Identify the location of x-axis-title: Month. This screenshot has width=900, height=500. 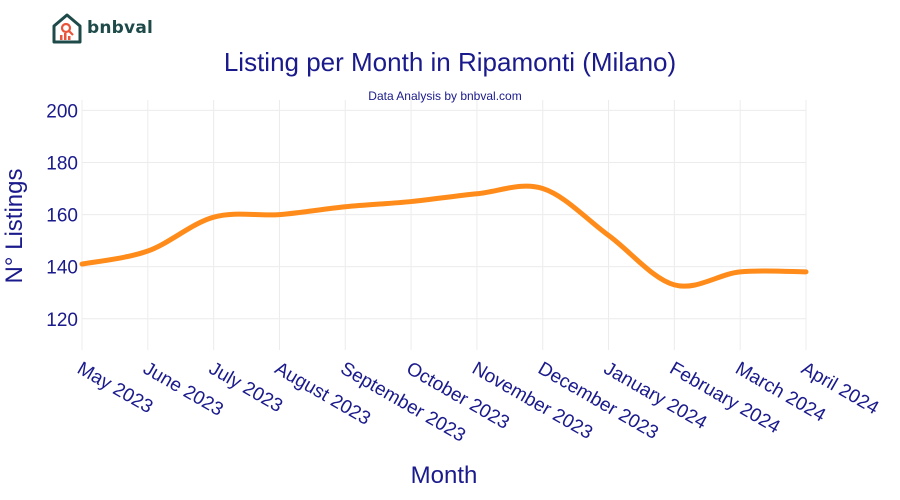
(444, 475).